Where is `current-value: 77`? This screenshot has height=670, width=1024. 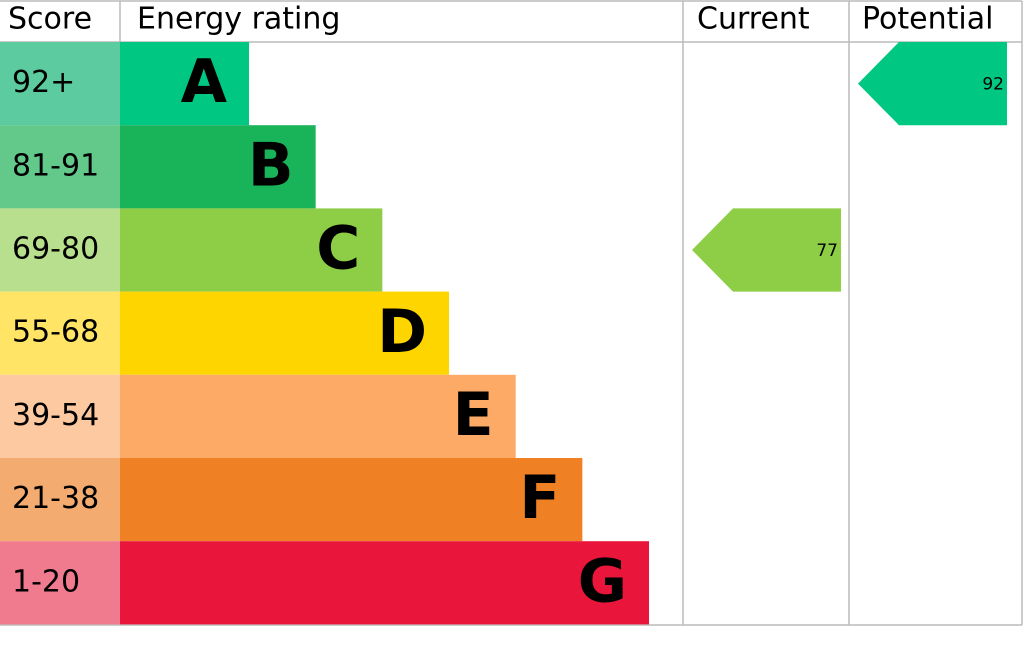 current-value: 77 is located at coordinates (827, 251).